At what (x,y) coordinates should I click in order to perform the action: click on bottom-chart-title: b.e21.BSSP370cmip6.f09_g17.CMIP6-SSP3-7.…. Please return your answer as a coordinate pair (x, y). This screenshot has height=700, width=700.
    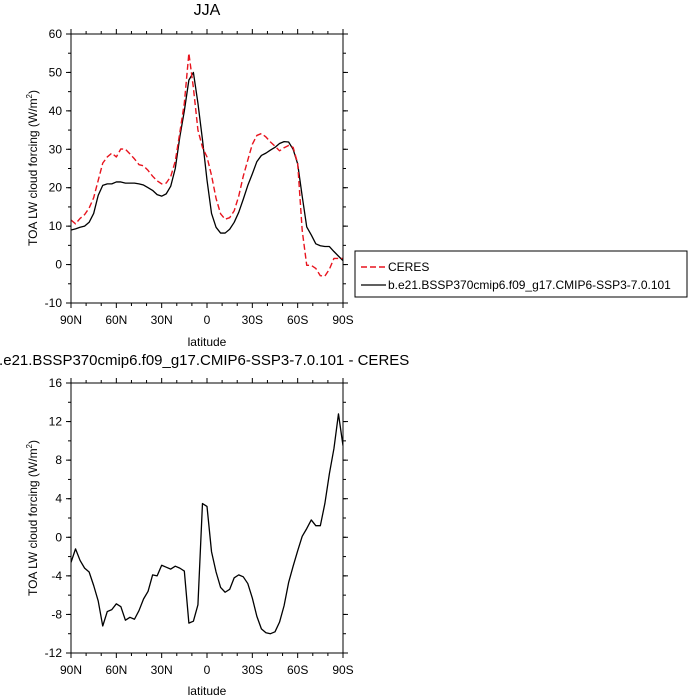
    Looking at the image, I should click on (204, 360).